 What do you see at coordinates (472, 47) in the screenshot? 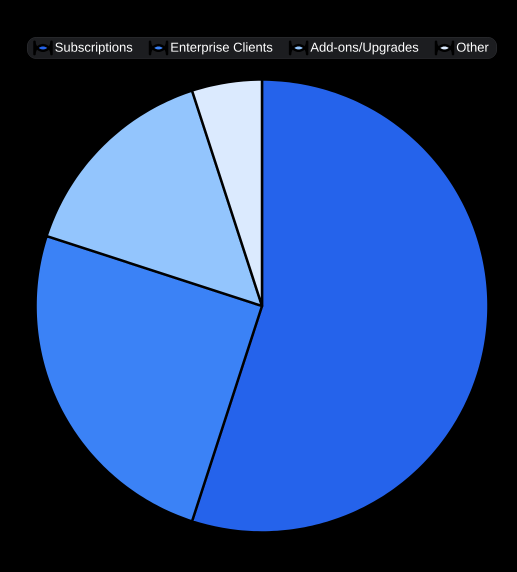
I see `legend-label: Other` at bounding box center [472, 47].